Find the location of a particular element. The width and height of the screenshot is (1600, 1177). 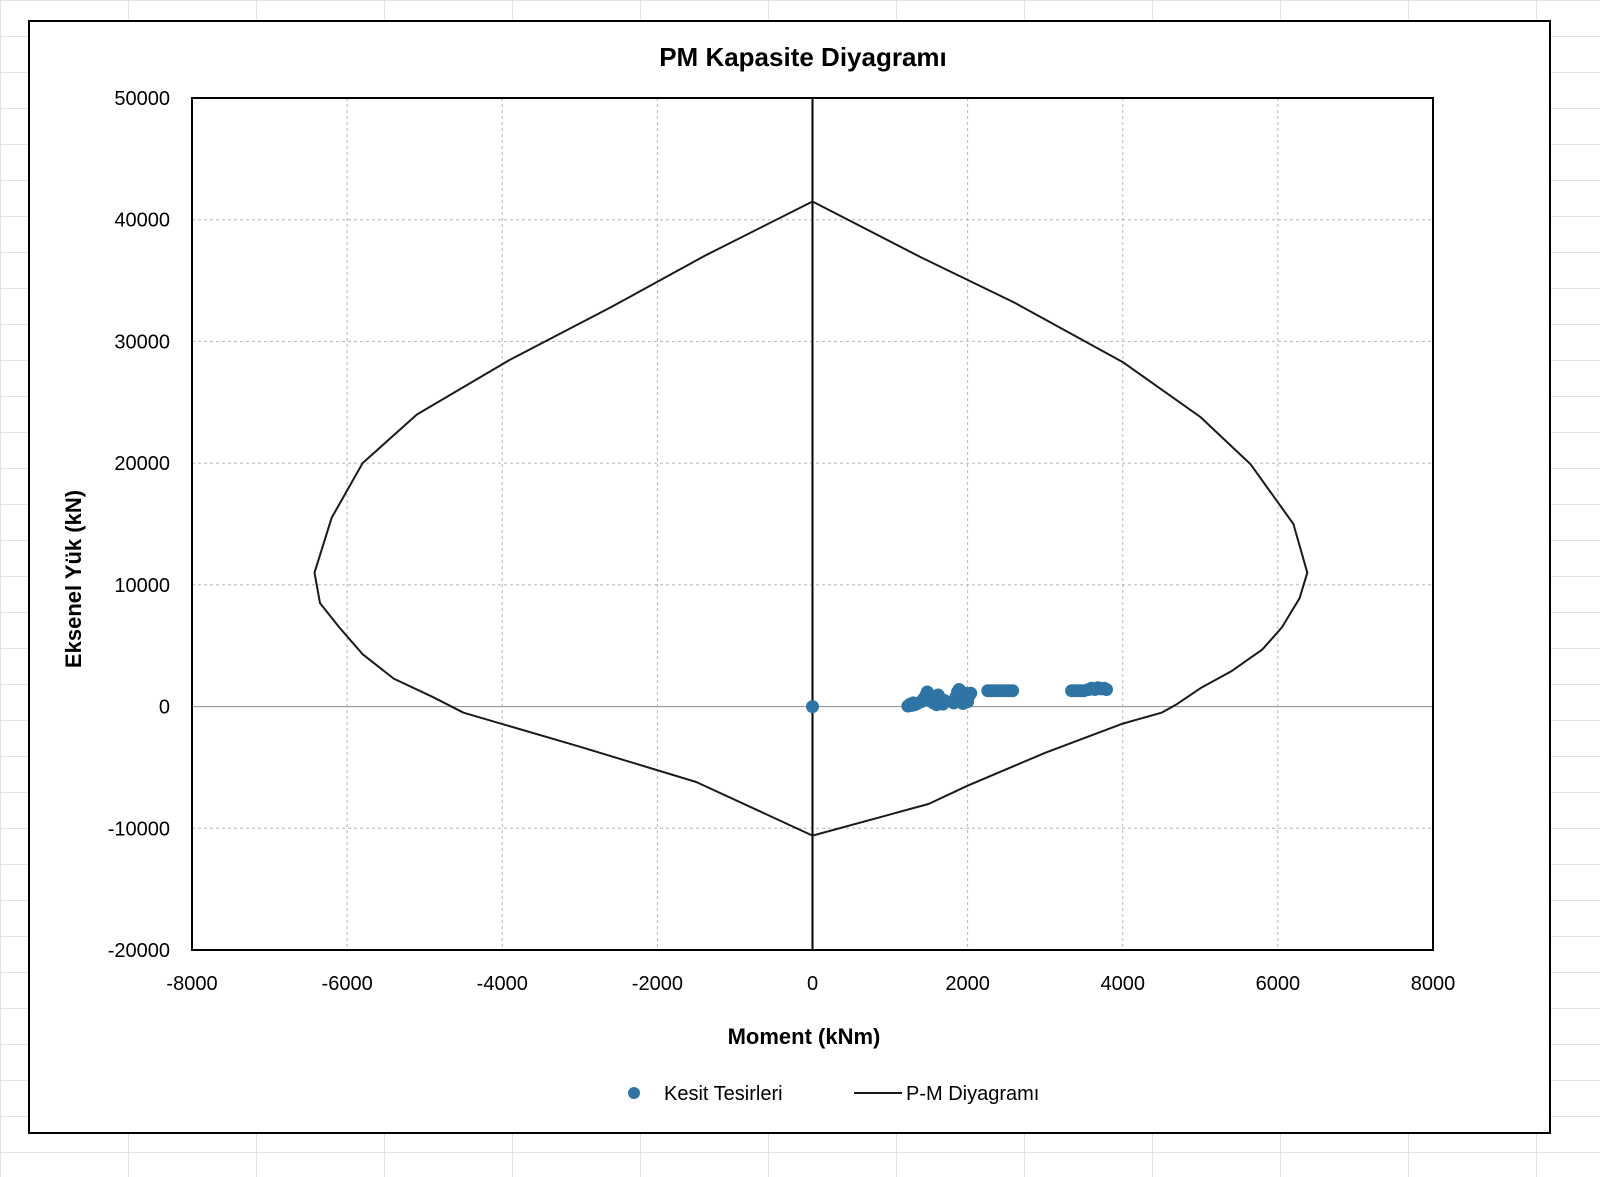

x-tick-label: 0 is located at coordinates (812, 984).